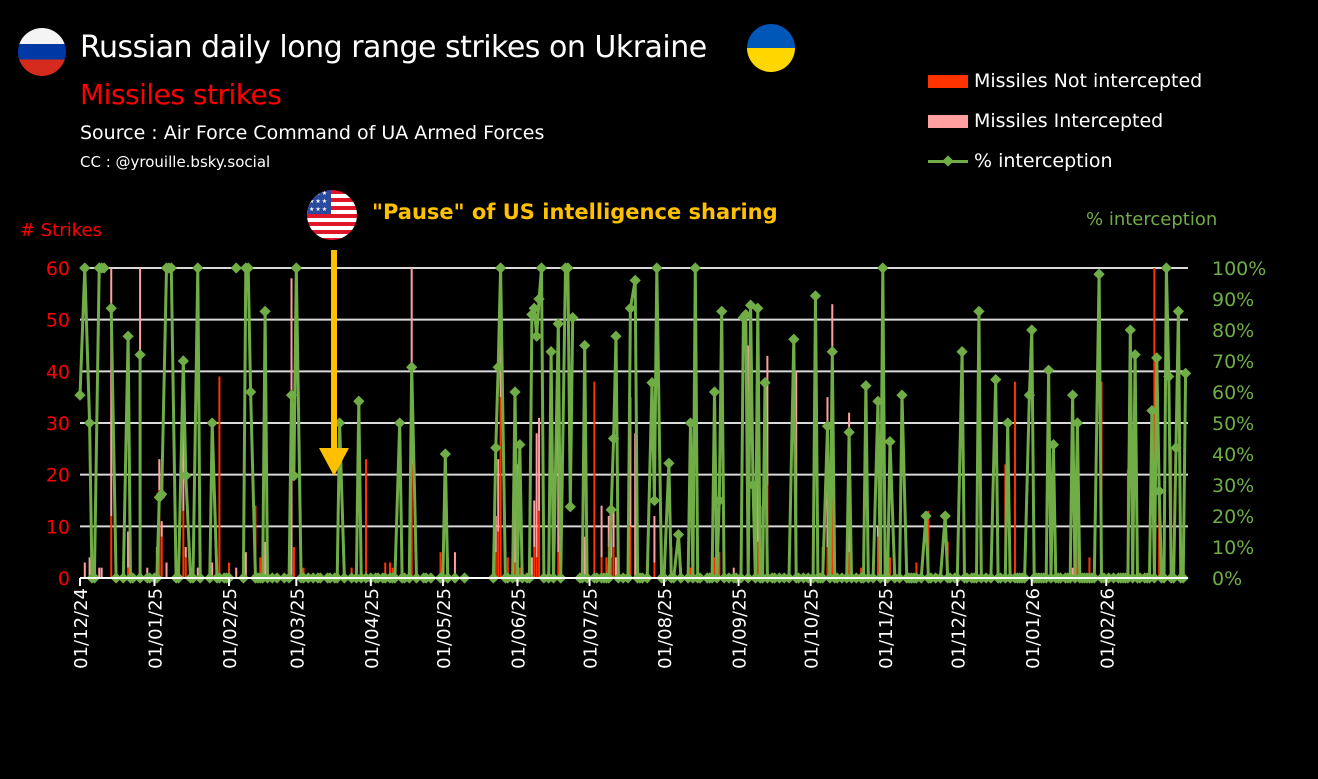 This screenshot has width=1318, height=779. I want to click on legend-label: Missiles Not intercepted, so click(1088, 81).